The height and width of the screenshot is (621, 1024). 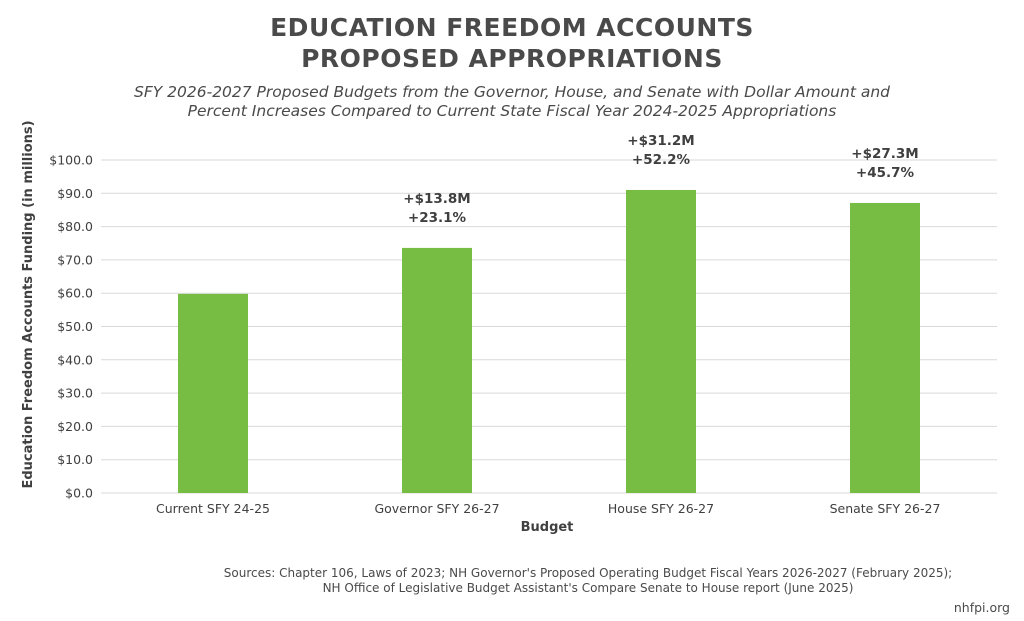 What do you see at coordinates (79, 493) in the screenshot?
I see `y-tick-label: $0.0` at bounding box center [79, 493].